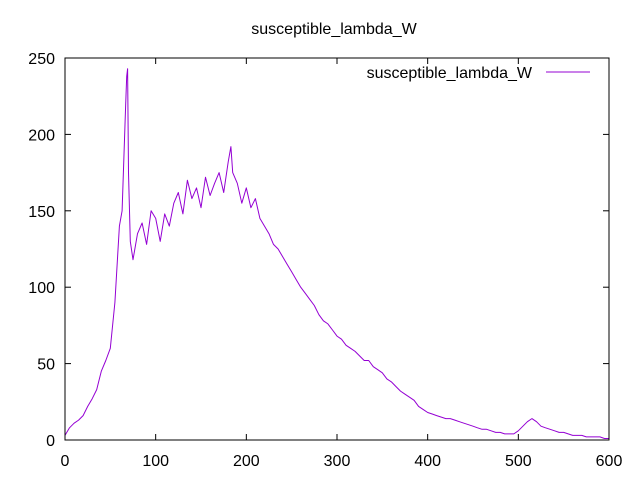 The height and width of the screenshot is (480, 640). I want to click on x-tick-label: 400, so click(427, 461).